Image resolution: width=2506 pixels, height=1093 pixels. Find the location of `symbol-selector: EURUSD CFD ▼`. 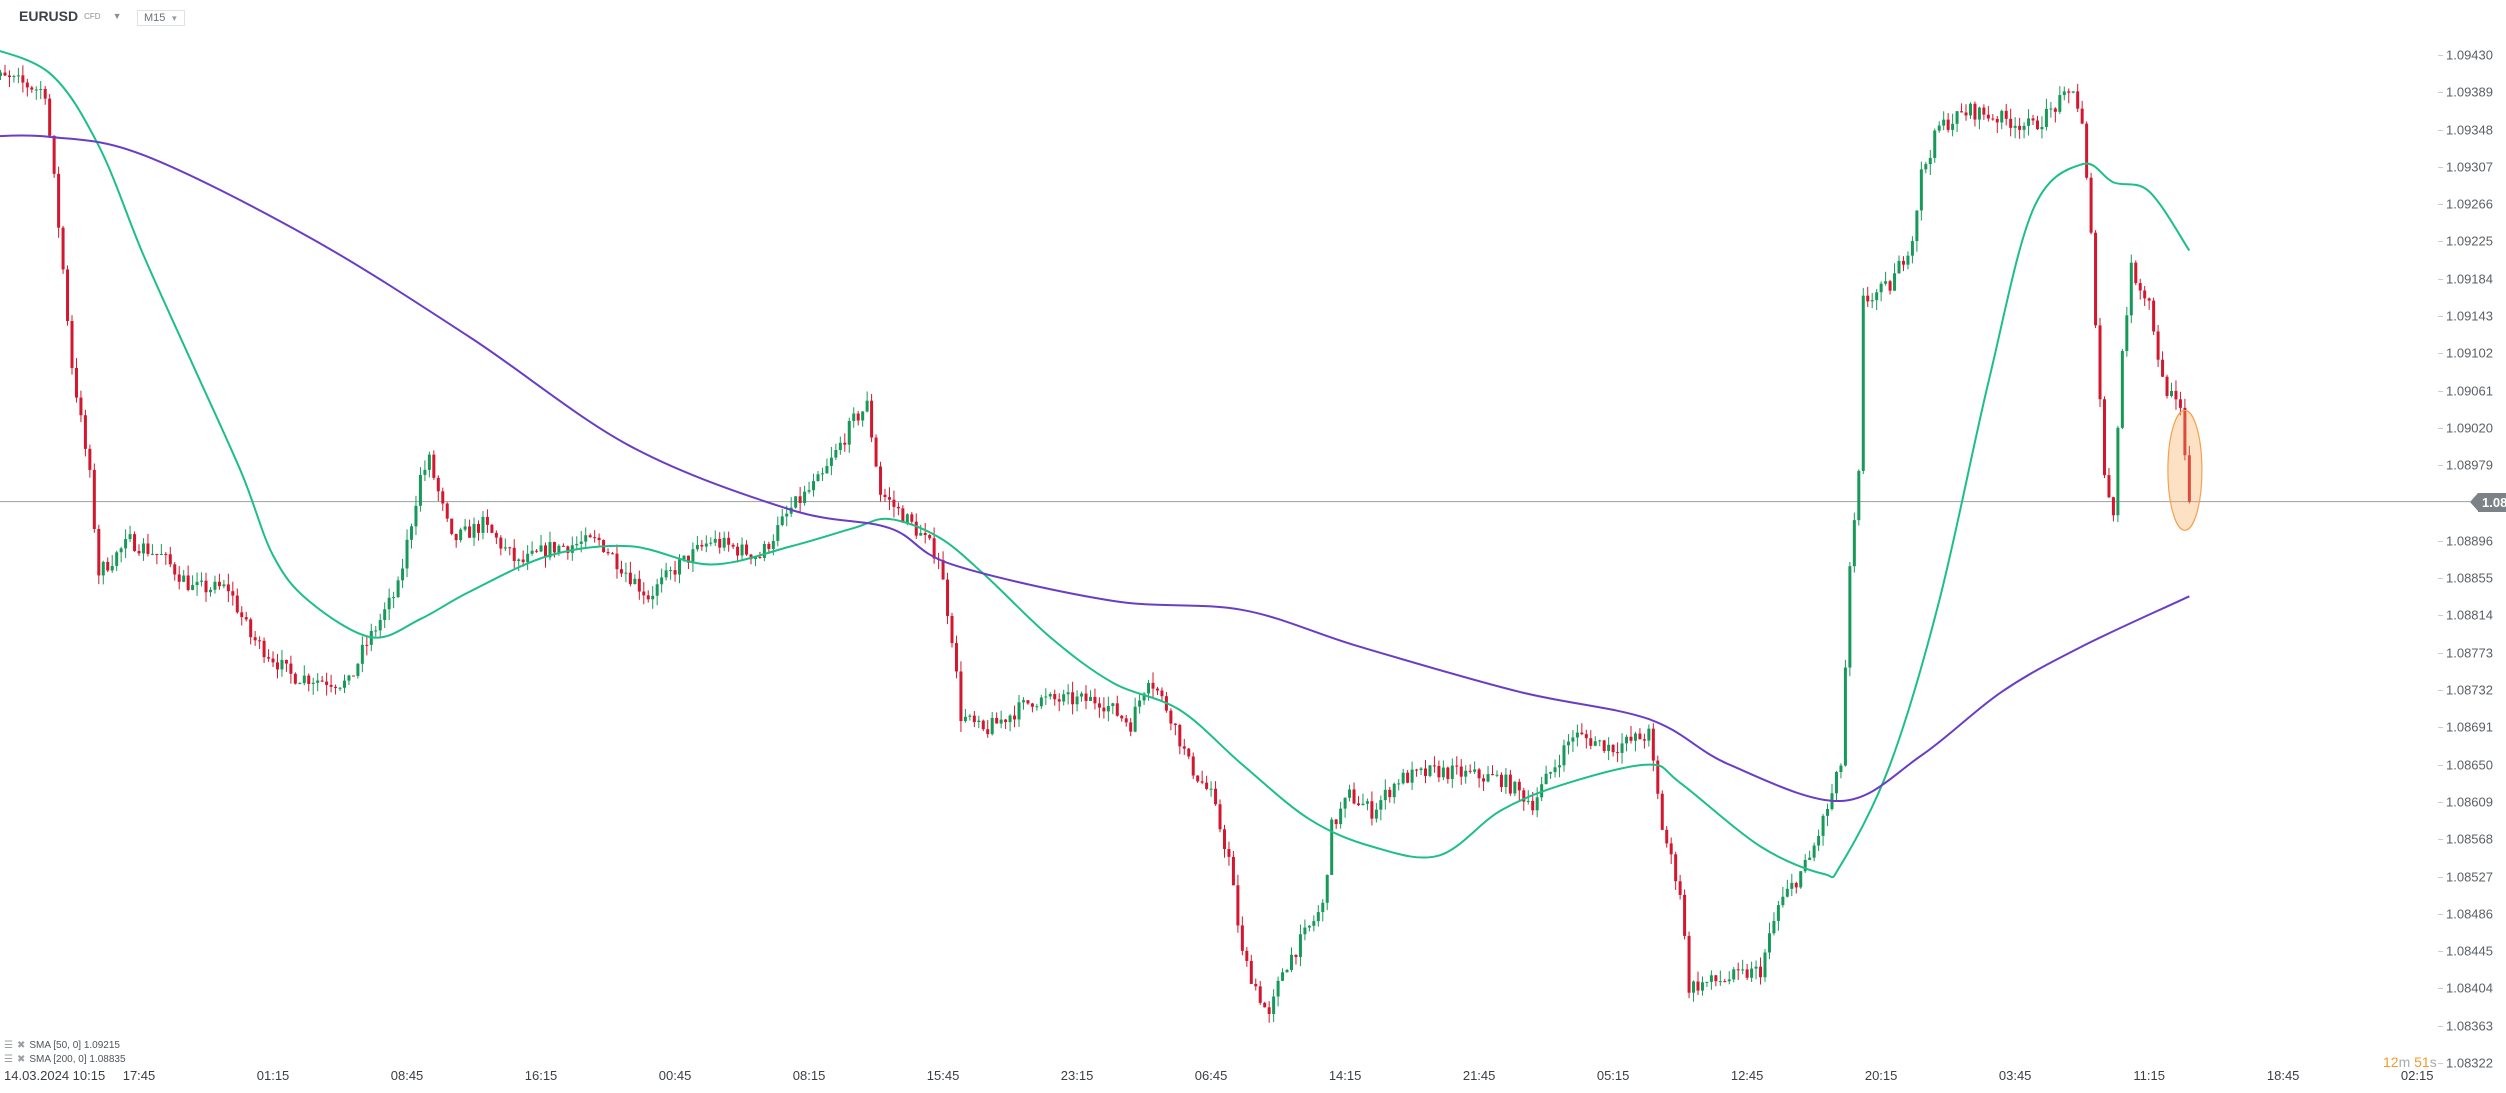

symbol-selector: EURUSD CFD ▼ is located at coordinates (70, 16).